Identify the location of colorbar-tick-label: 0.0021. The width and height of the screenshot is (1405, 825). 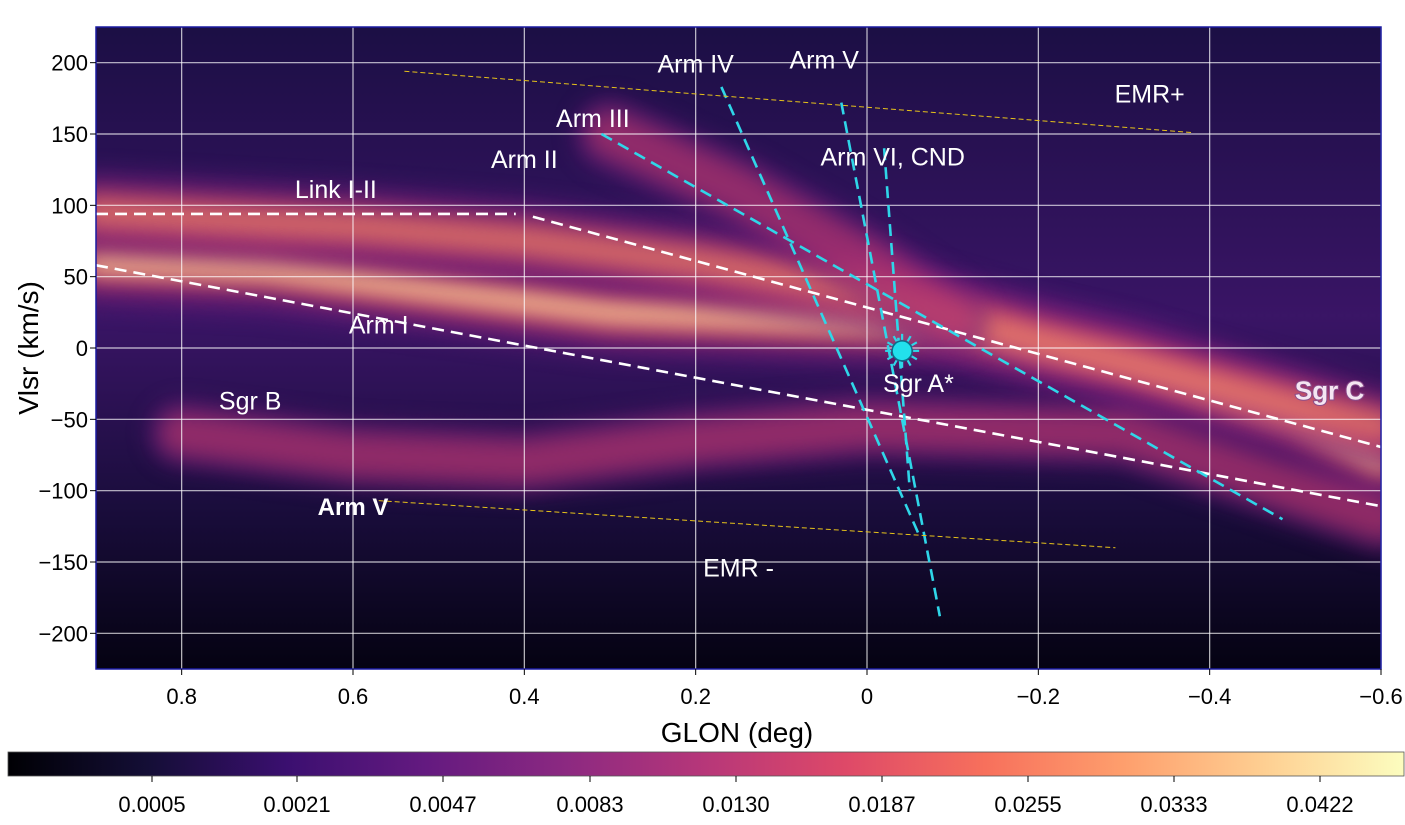
(296, 804).